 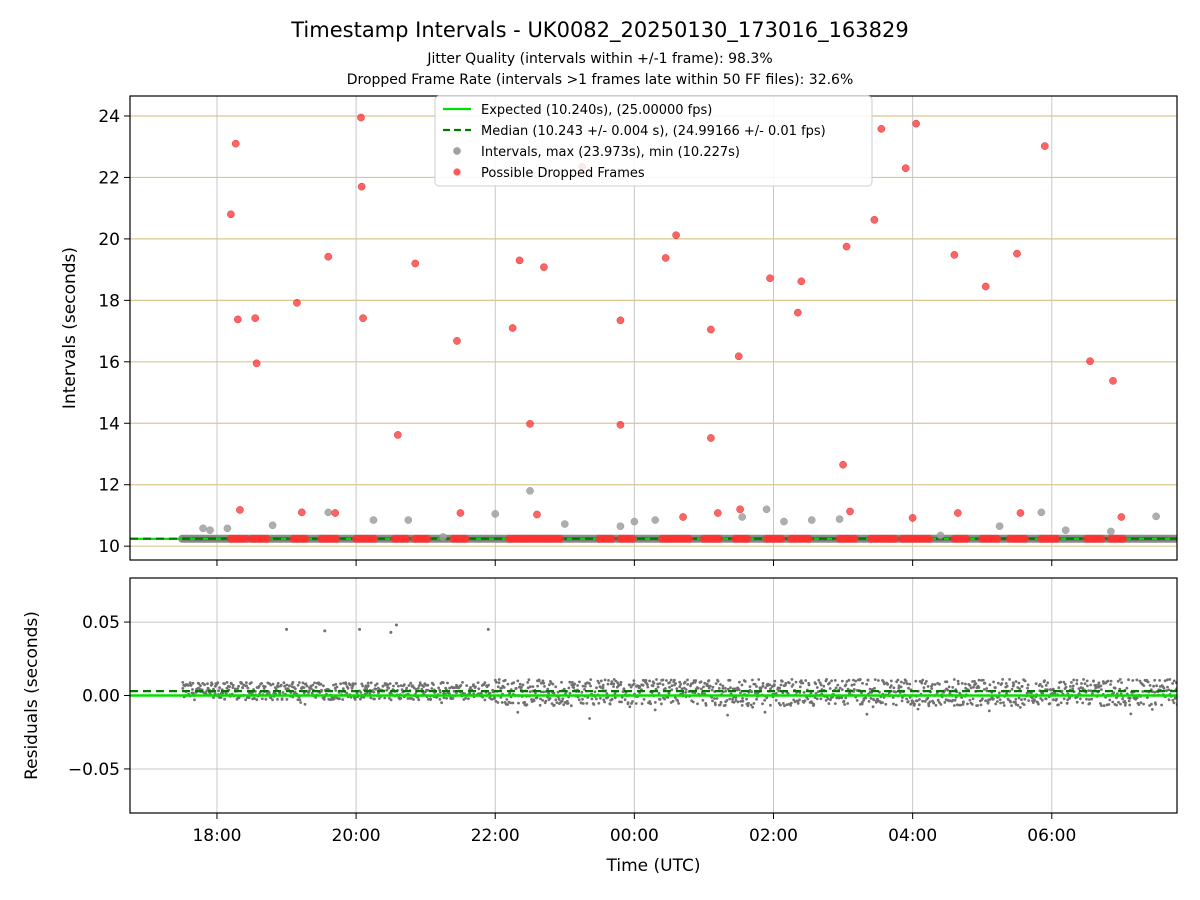 What do you see at coordinates (596, 110) in the screenshot?
I see `legend-label-expected: Expected (10.240s), (25.00000 fps)` at bounding box center [596, 110].